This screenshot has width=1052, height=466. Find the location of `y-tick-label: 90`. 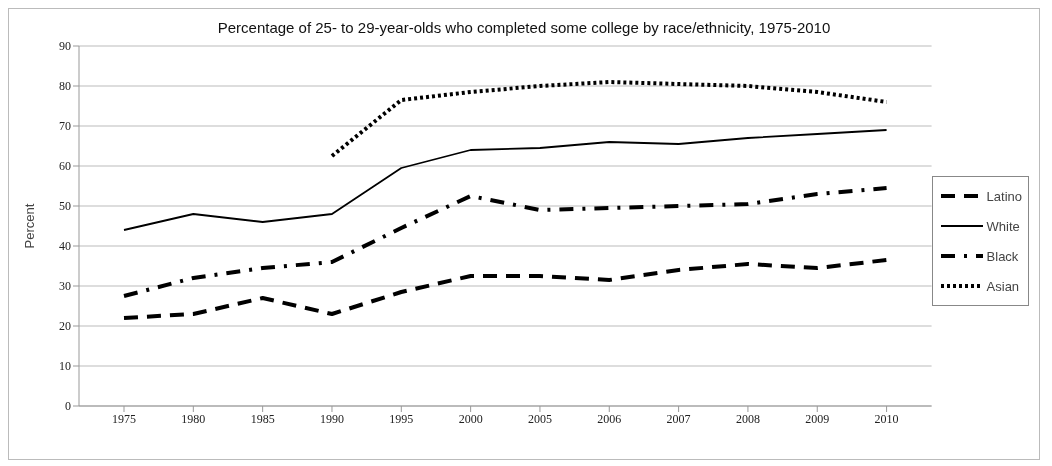

y-tick-label: 90 is located at coordinates (65, 46).